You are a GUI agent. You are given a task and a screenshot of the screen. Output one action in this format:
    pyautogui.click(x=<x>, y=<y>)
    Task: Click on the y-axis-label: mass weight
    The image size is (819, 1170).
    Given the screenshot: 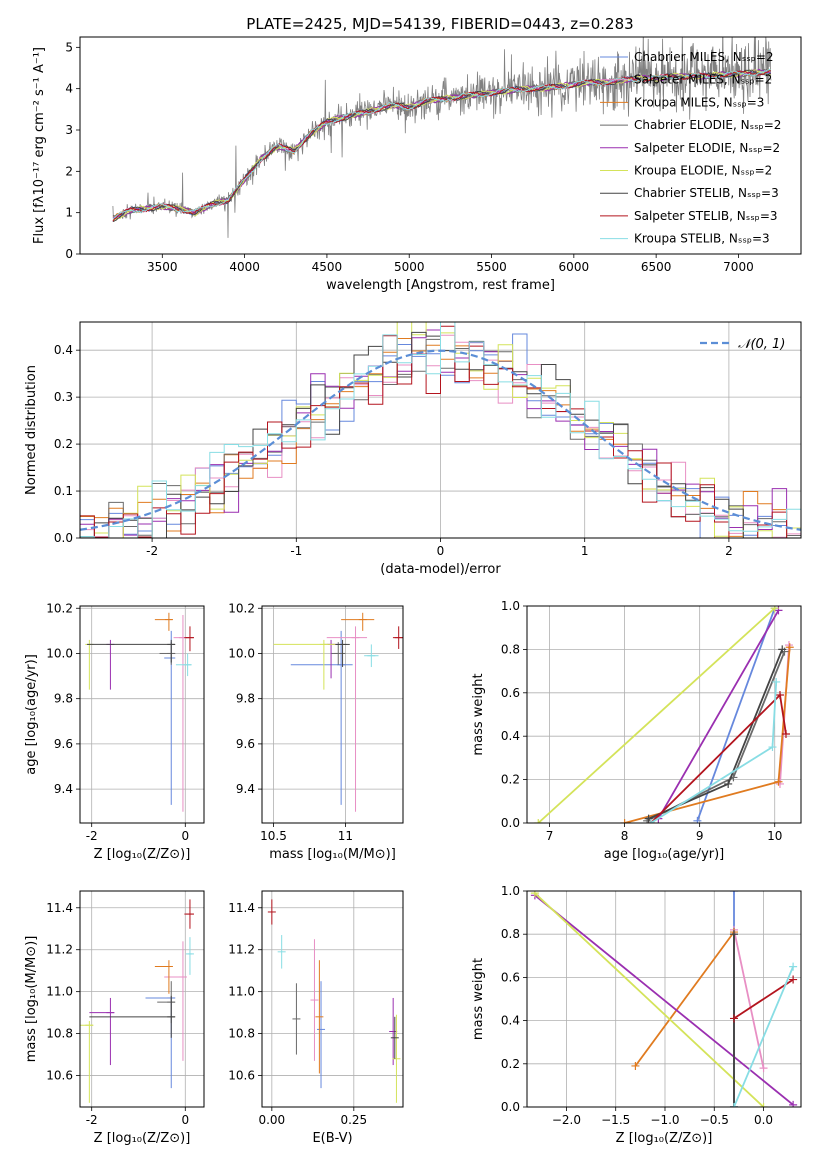 What is the action you would take?
    pyautogui.click(x=478, y=714)
    